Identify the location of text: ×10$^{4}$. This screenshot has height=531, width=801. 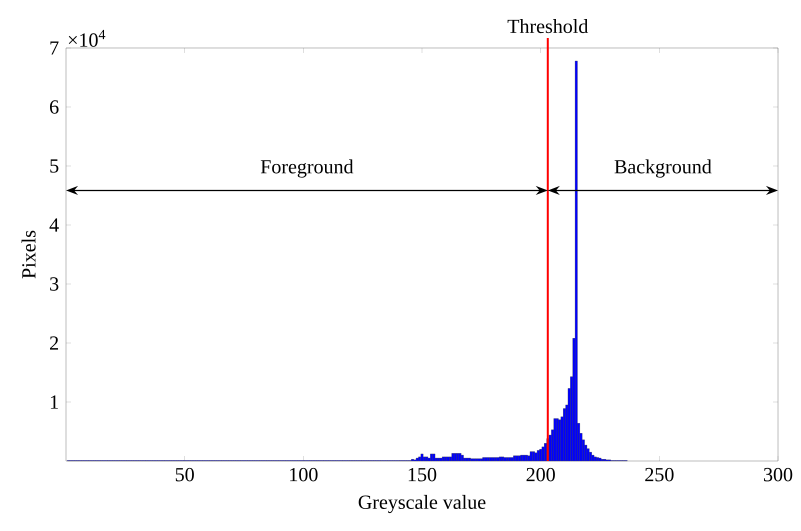
(87, 38).